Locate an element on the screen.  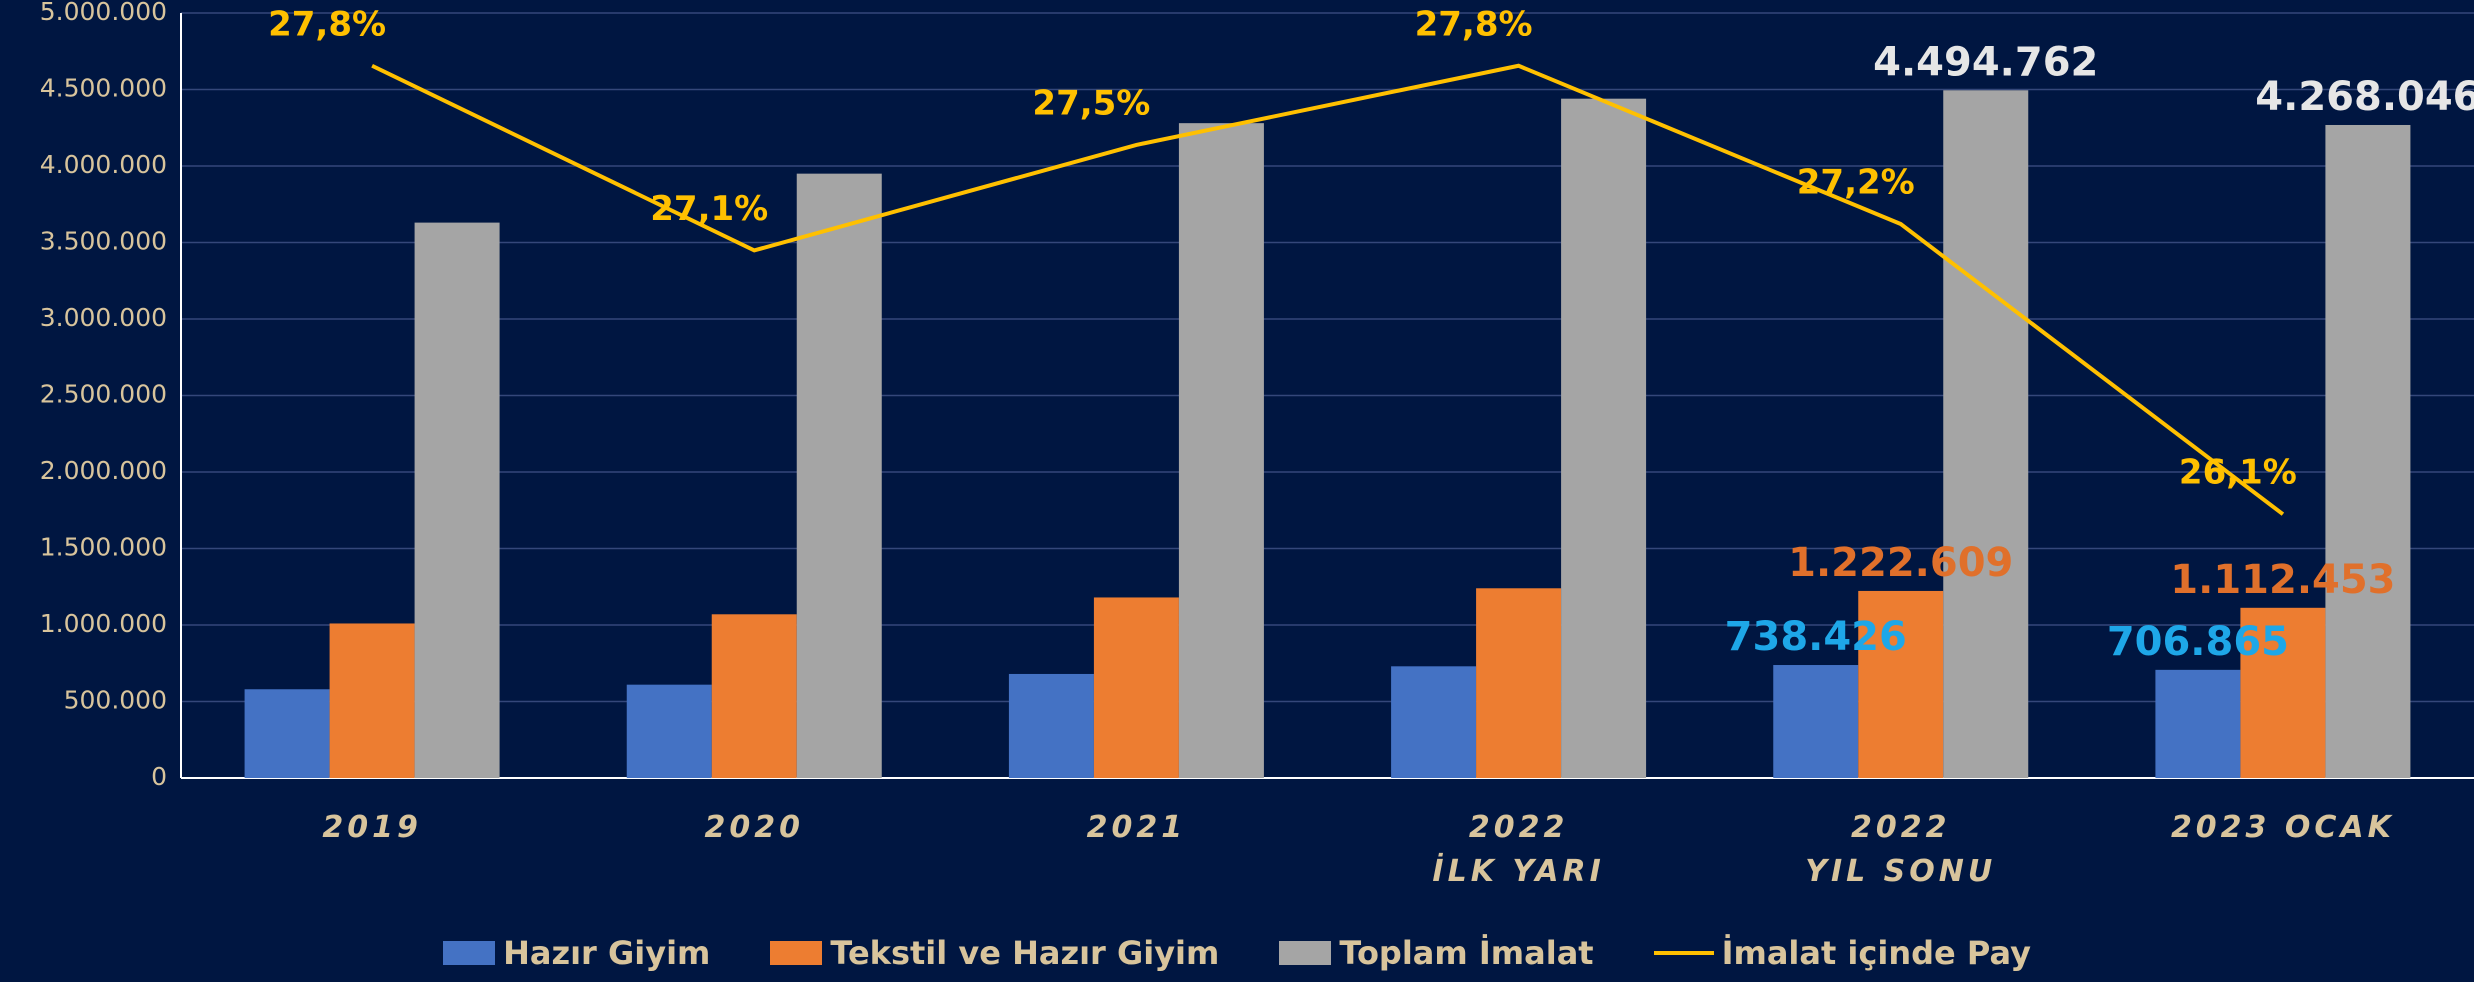
x-tick-label: 2023 OCAK is located at coordinates (2282, 827).